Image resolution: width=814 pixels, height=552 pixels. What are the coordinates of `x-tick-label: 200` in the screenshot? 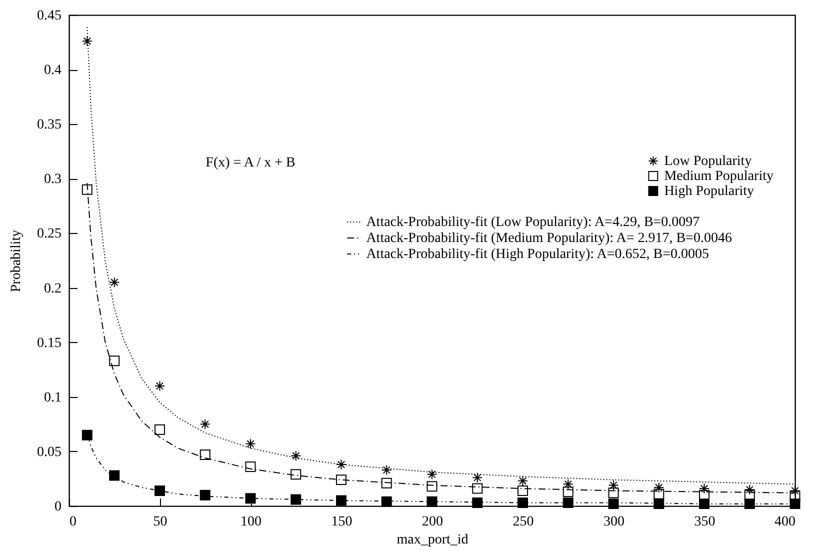 It's located at (432, 522).